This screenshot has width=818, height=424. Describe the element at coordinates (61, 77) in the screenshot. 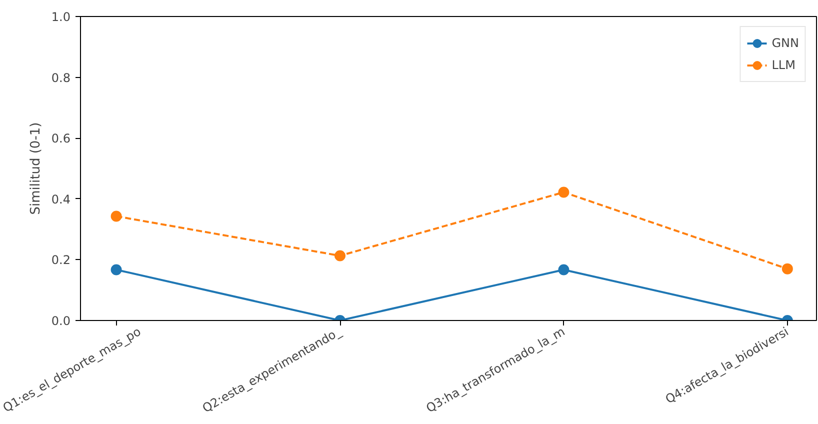

I see `y-tick-label: 0.8` at that location.